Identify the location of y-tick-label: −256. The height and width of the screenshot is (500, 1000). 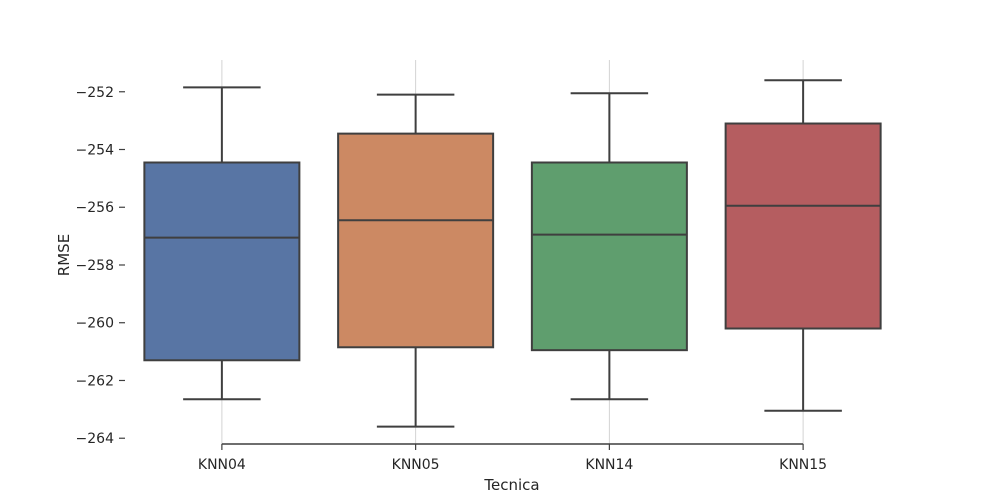
(95, 208).